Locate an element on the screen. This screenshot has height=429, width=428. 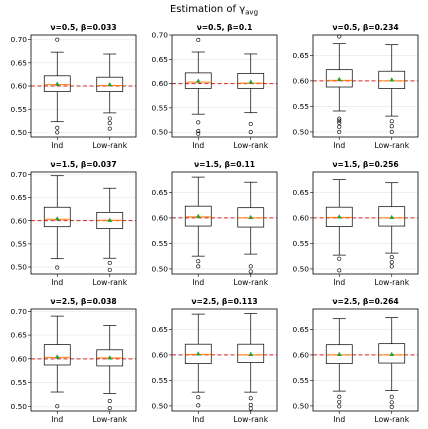
figure-title: Estimation of γavg is located at coordinates (214, 10).